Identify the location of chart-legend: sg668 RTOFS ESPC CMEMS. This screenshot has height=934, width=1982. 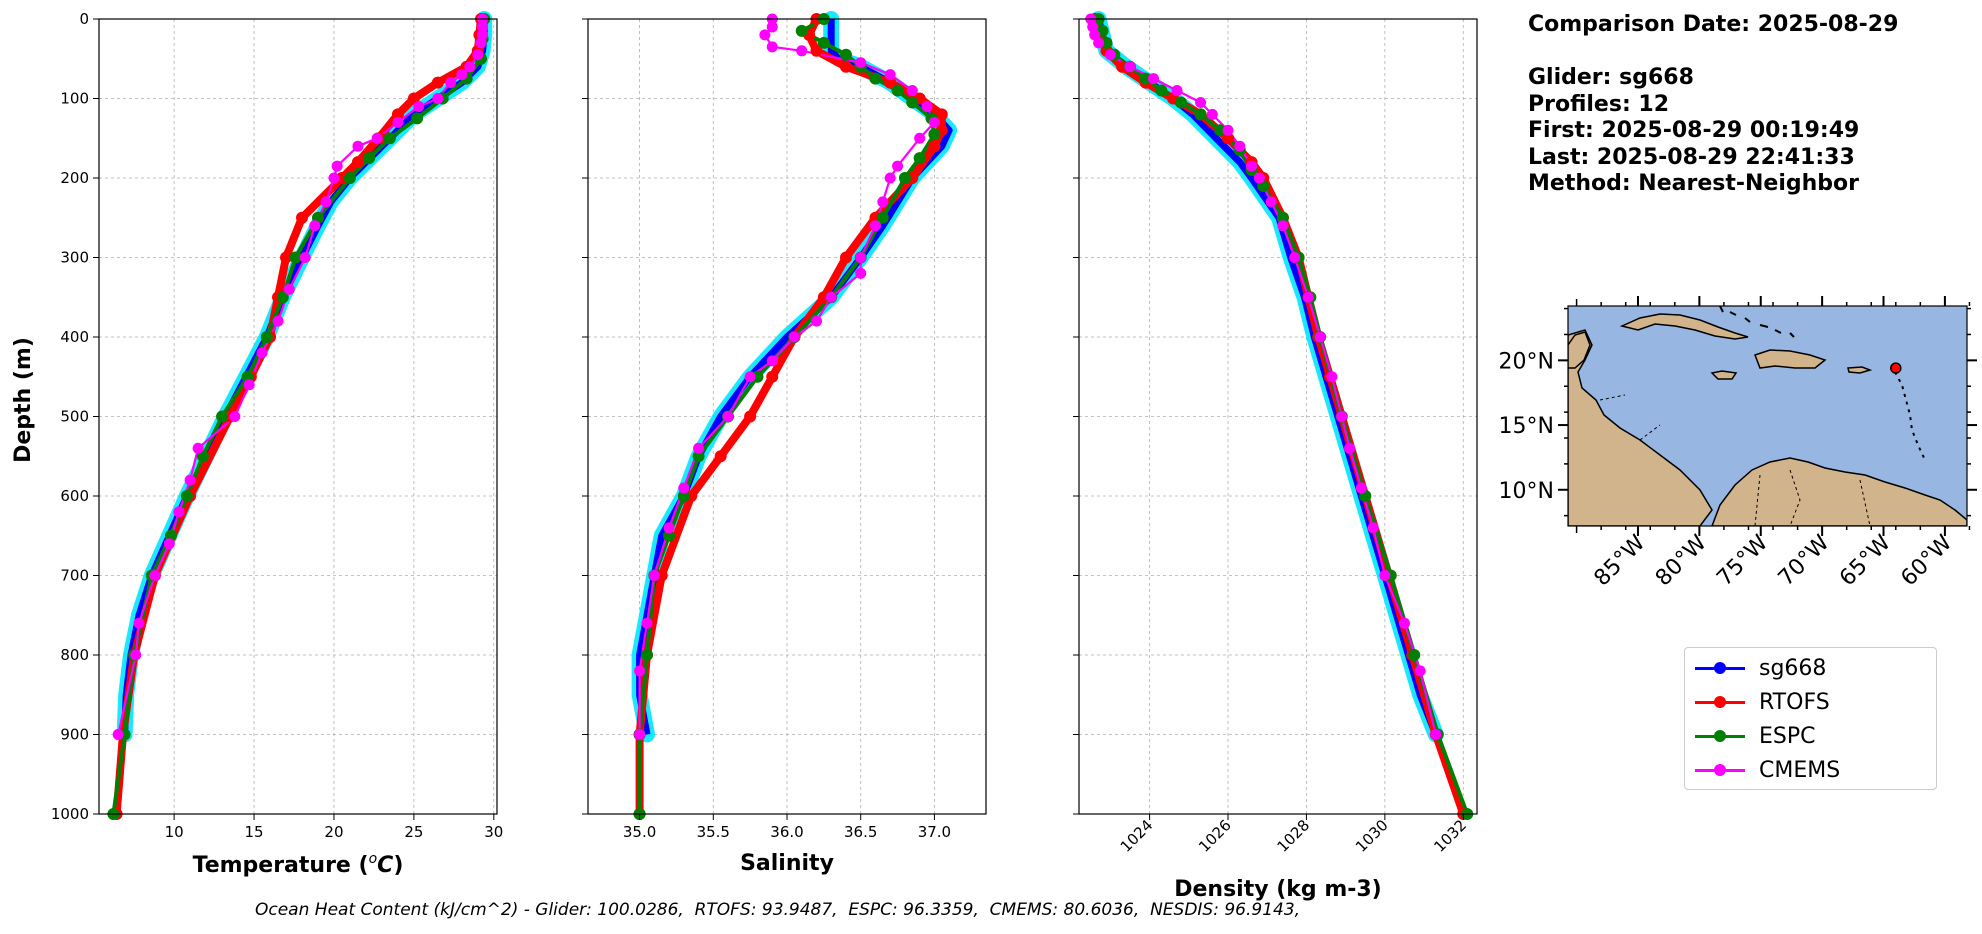
(1810, 718).